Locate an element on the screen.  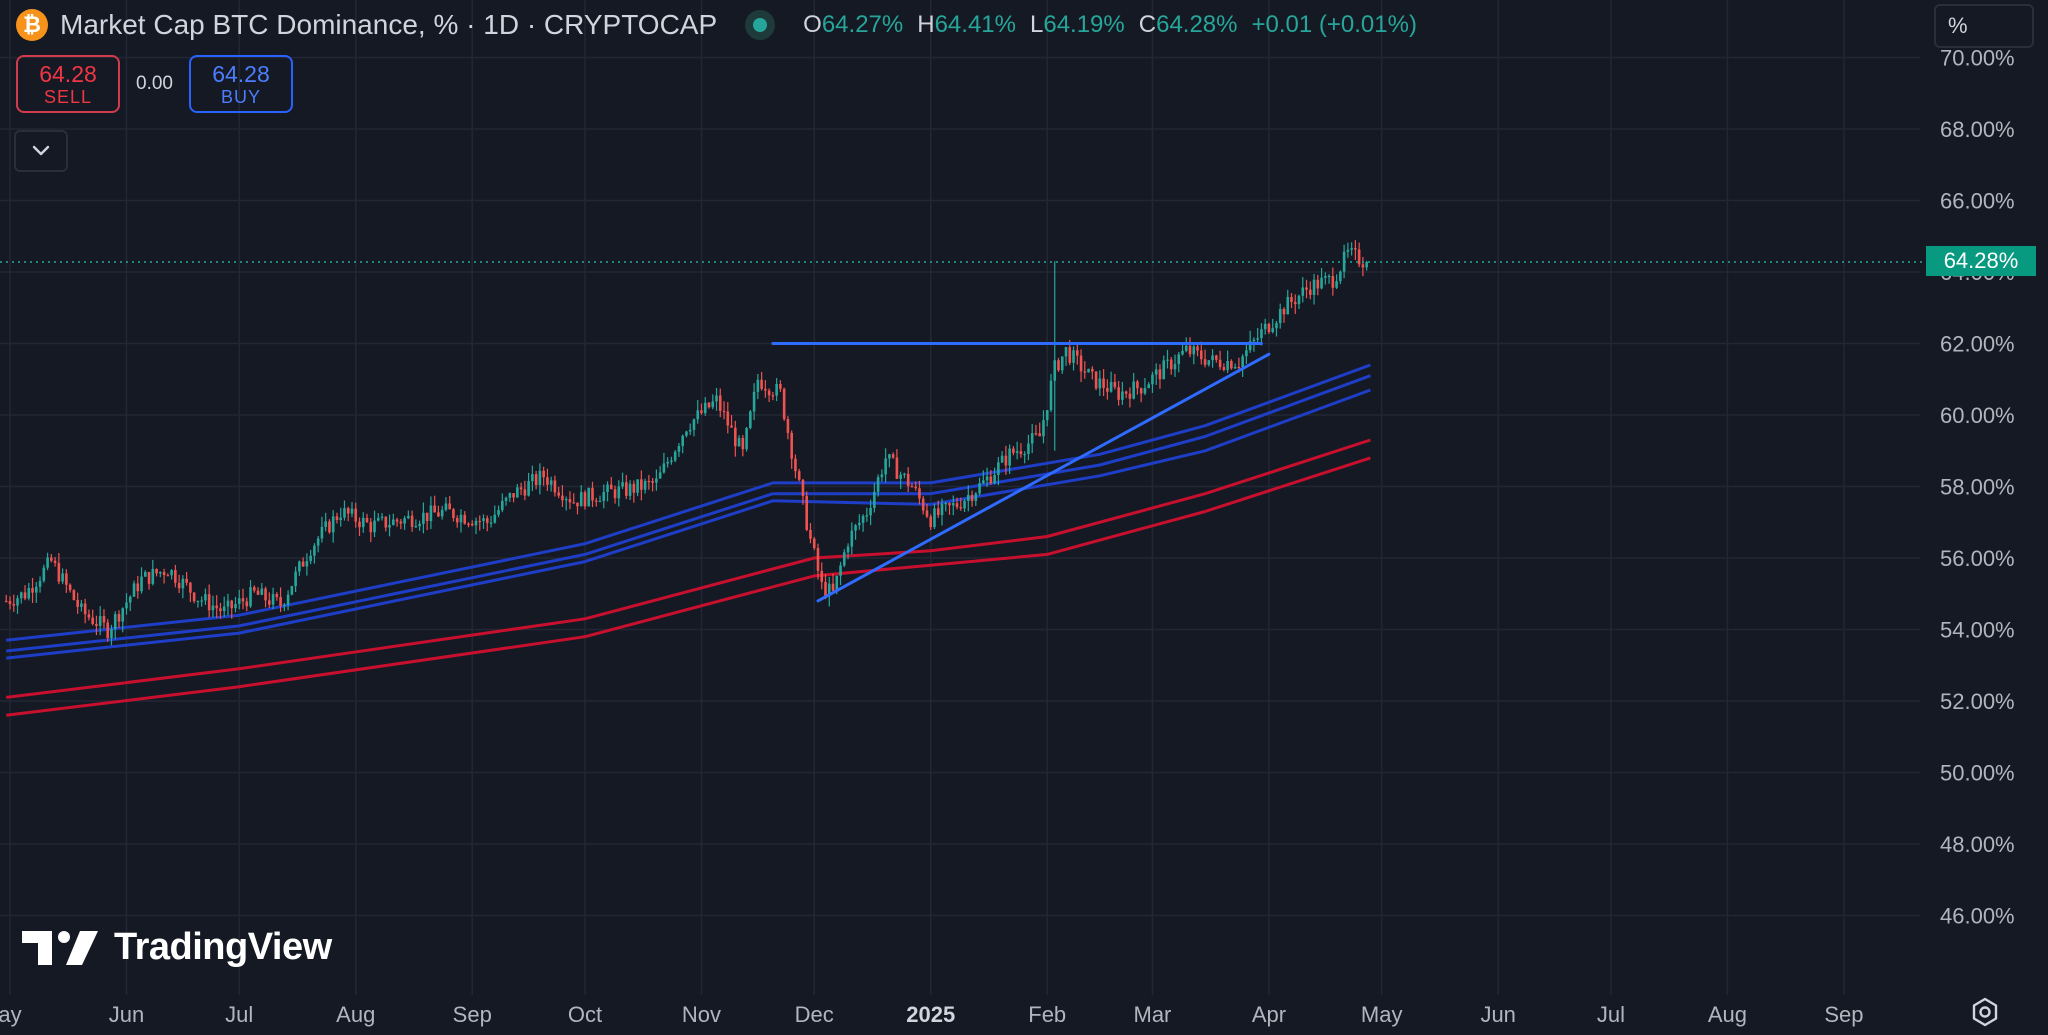
settings-button is located at coordinates (1985, 1013).